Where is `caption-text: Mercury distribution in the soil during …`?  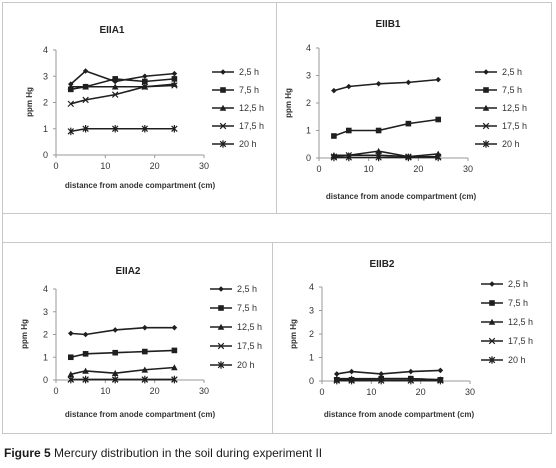 caption-text: Mercury distribution in the soil during … is located at coordinates (186, 453).